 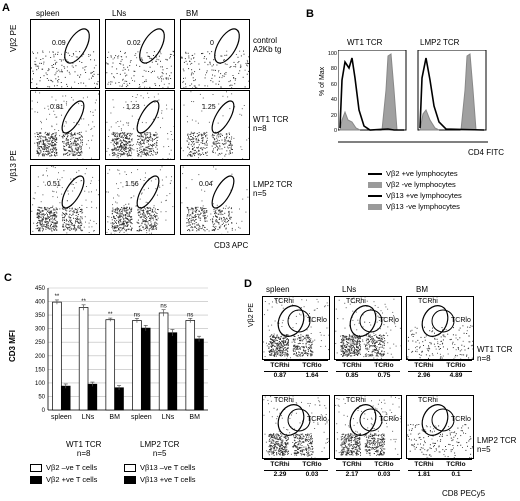 What do you see at coordinates (215, 54) in the screenshot?
I see `panel-a-plot-control-bm` at bounding box center [215, 54].